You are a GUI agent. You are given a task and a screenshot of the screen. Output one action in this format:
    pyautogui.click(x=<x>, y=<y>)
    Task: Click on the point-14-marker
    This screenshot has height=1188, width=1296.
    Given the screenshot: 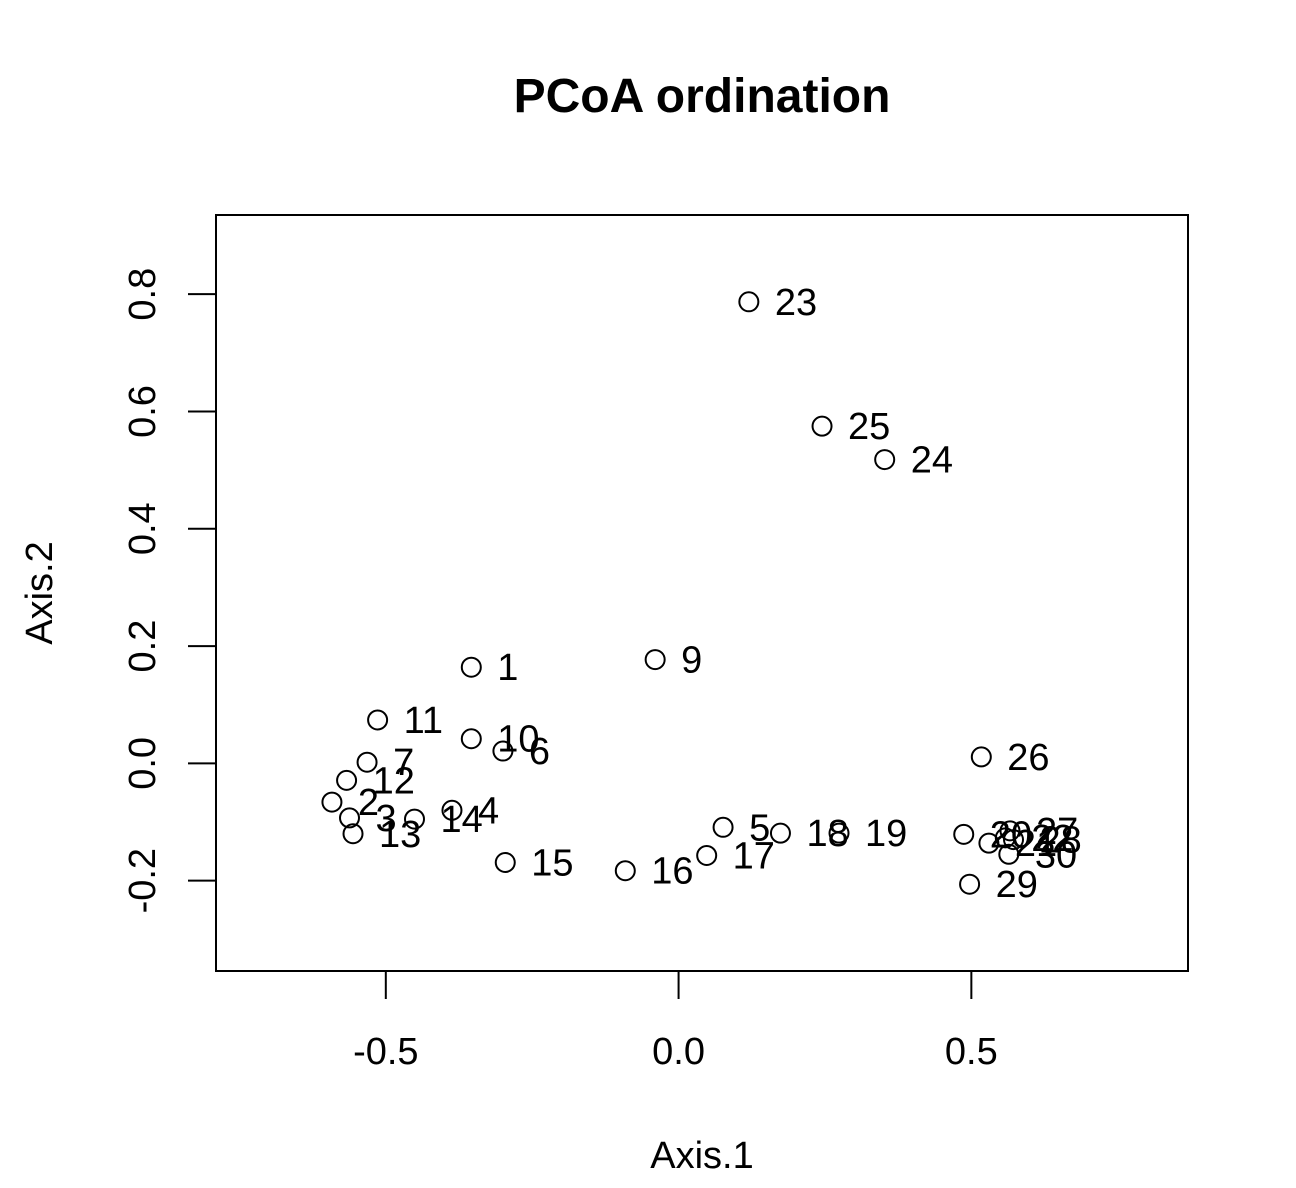 What is the action you would take?
    pyautogui.click(x=414, y=819)
    